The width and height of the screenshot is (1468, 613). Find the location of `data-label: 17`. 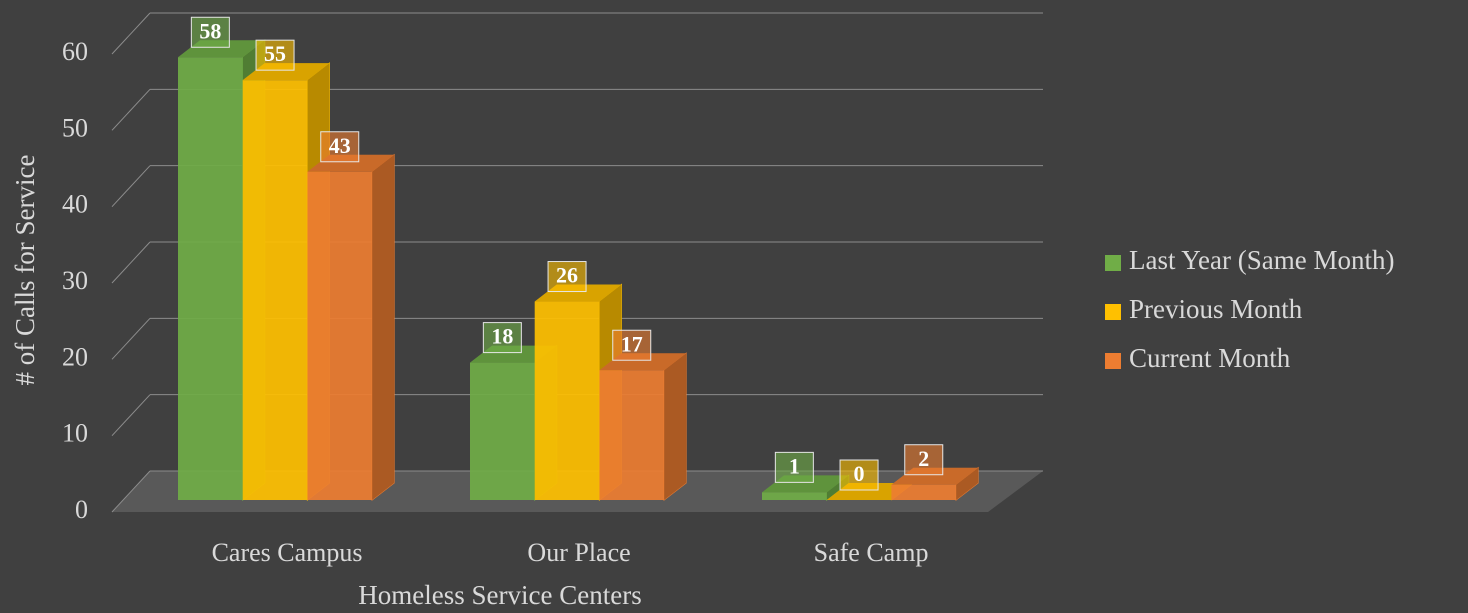

data-label: 17 is located at coordinates (632, 343).